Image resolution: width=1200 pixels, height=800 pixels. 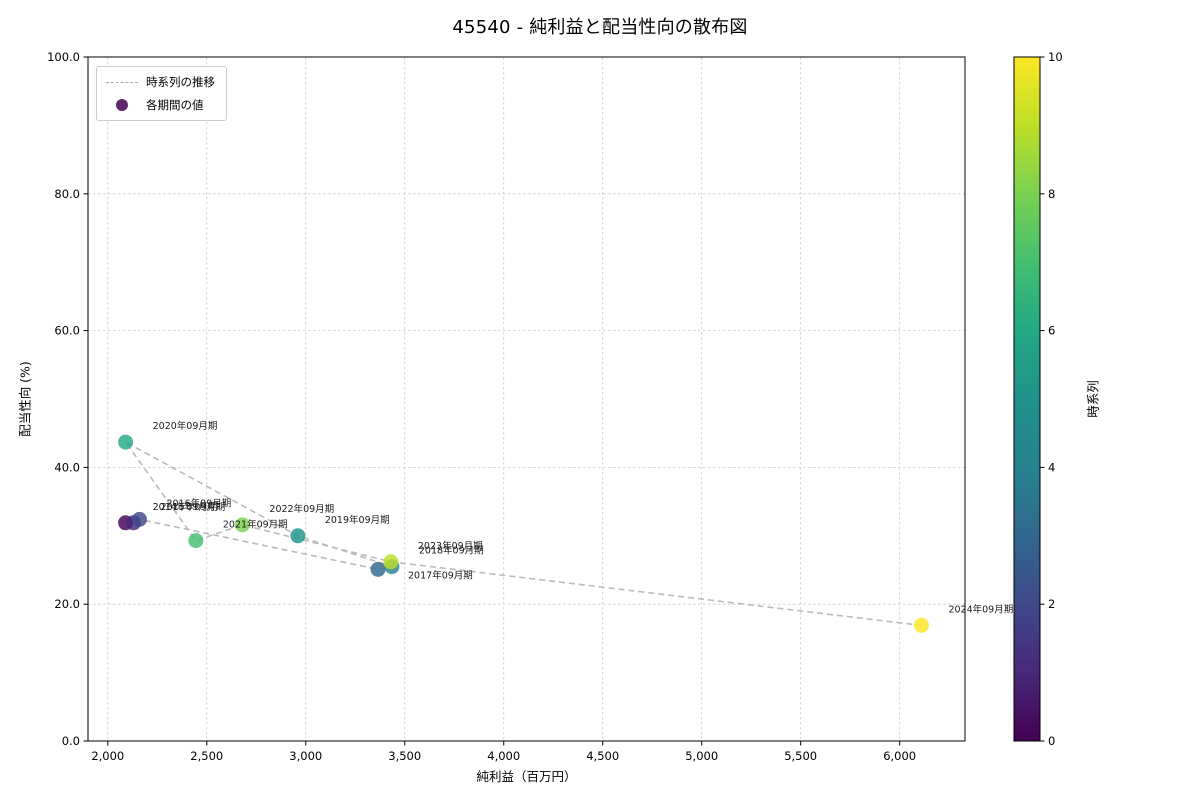 What do you see at coordinates (67, 467) in the screenshot?
I see `y-tick-label: 40.0` at bounding box center [67, 467].